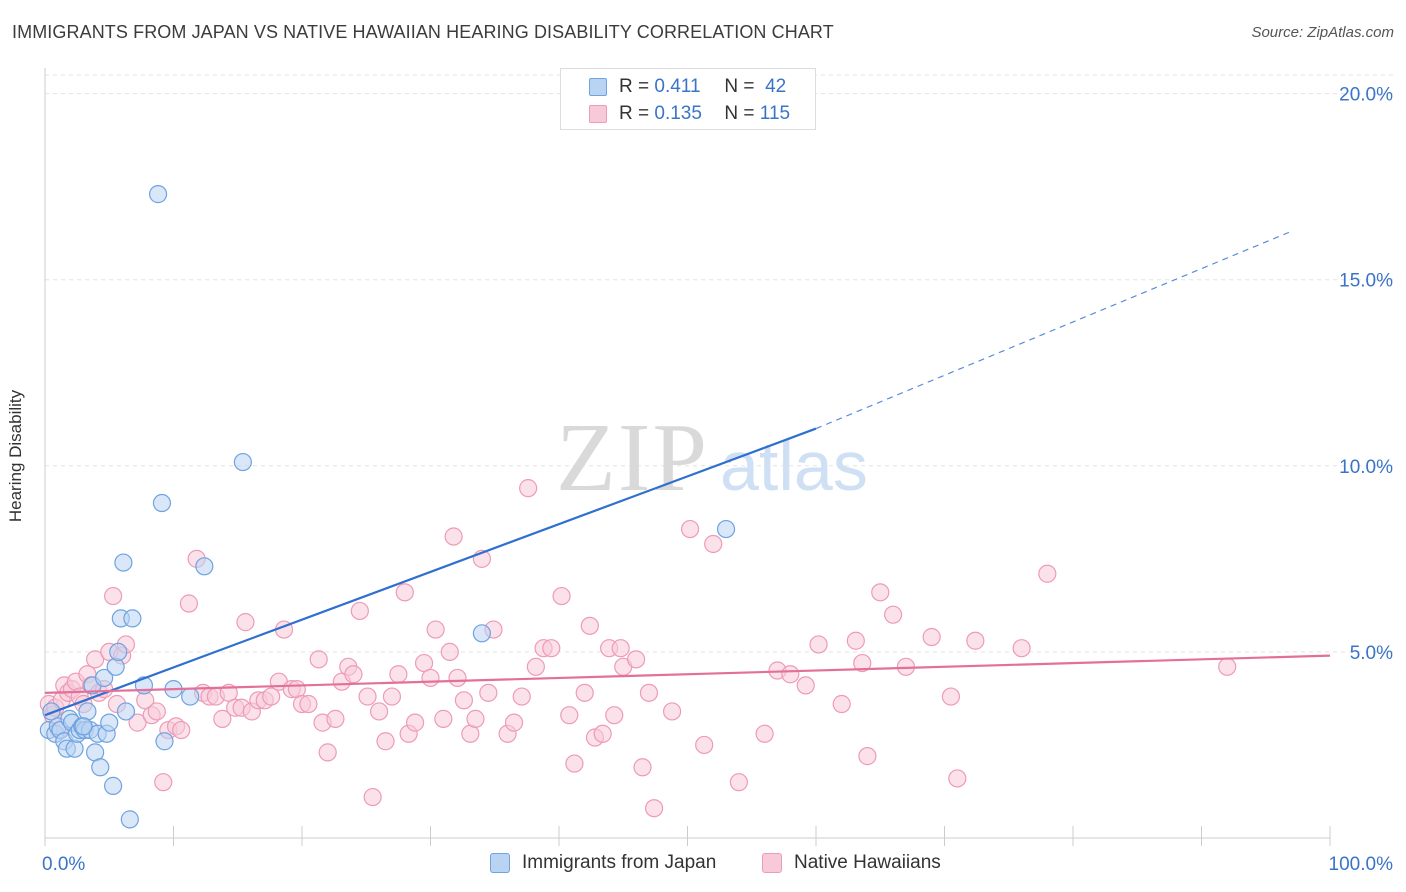 Image resolution: width=1406 pixels, height=892 pixels. I want to click on correlation-legend: R = 0.411 N = 42 R = 0.135 N = 115, so click(688, 99).